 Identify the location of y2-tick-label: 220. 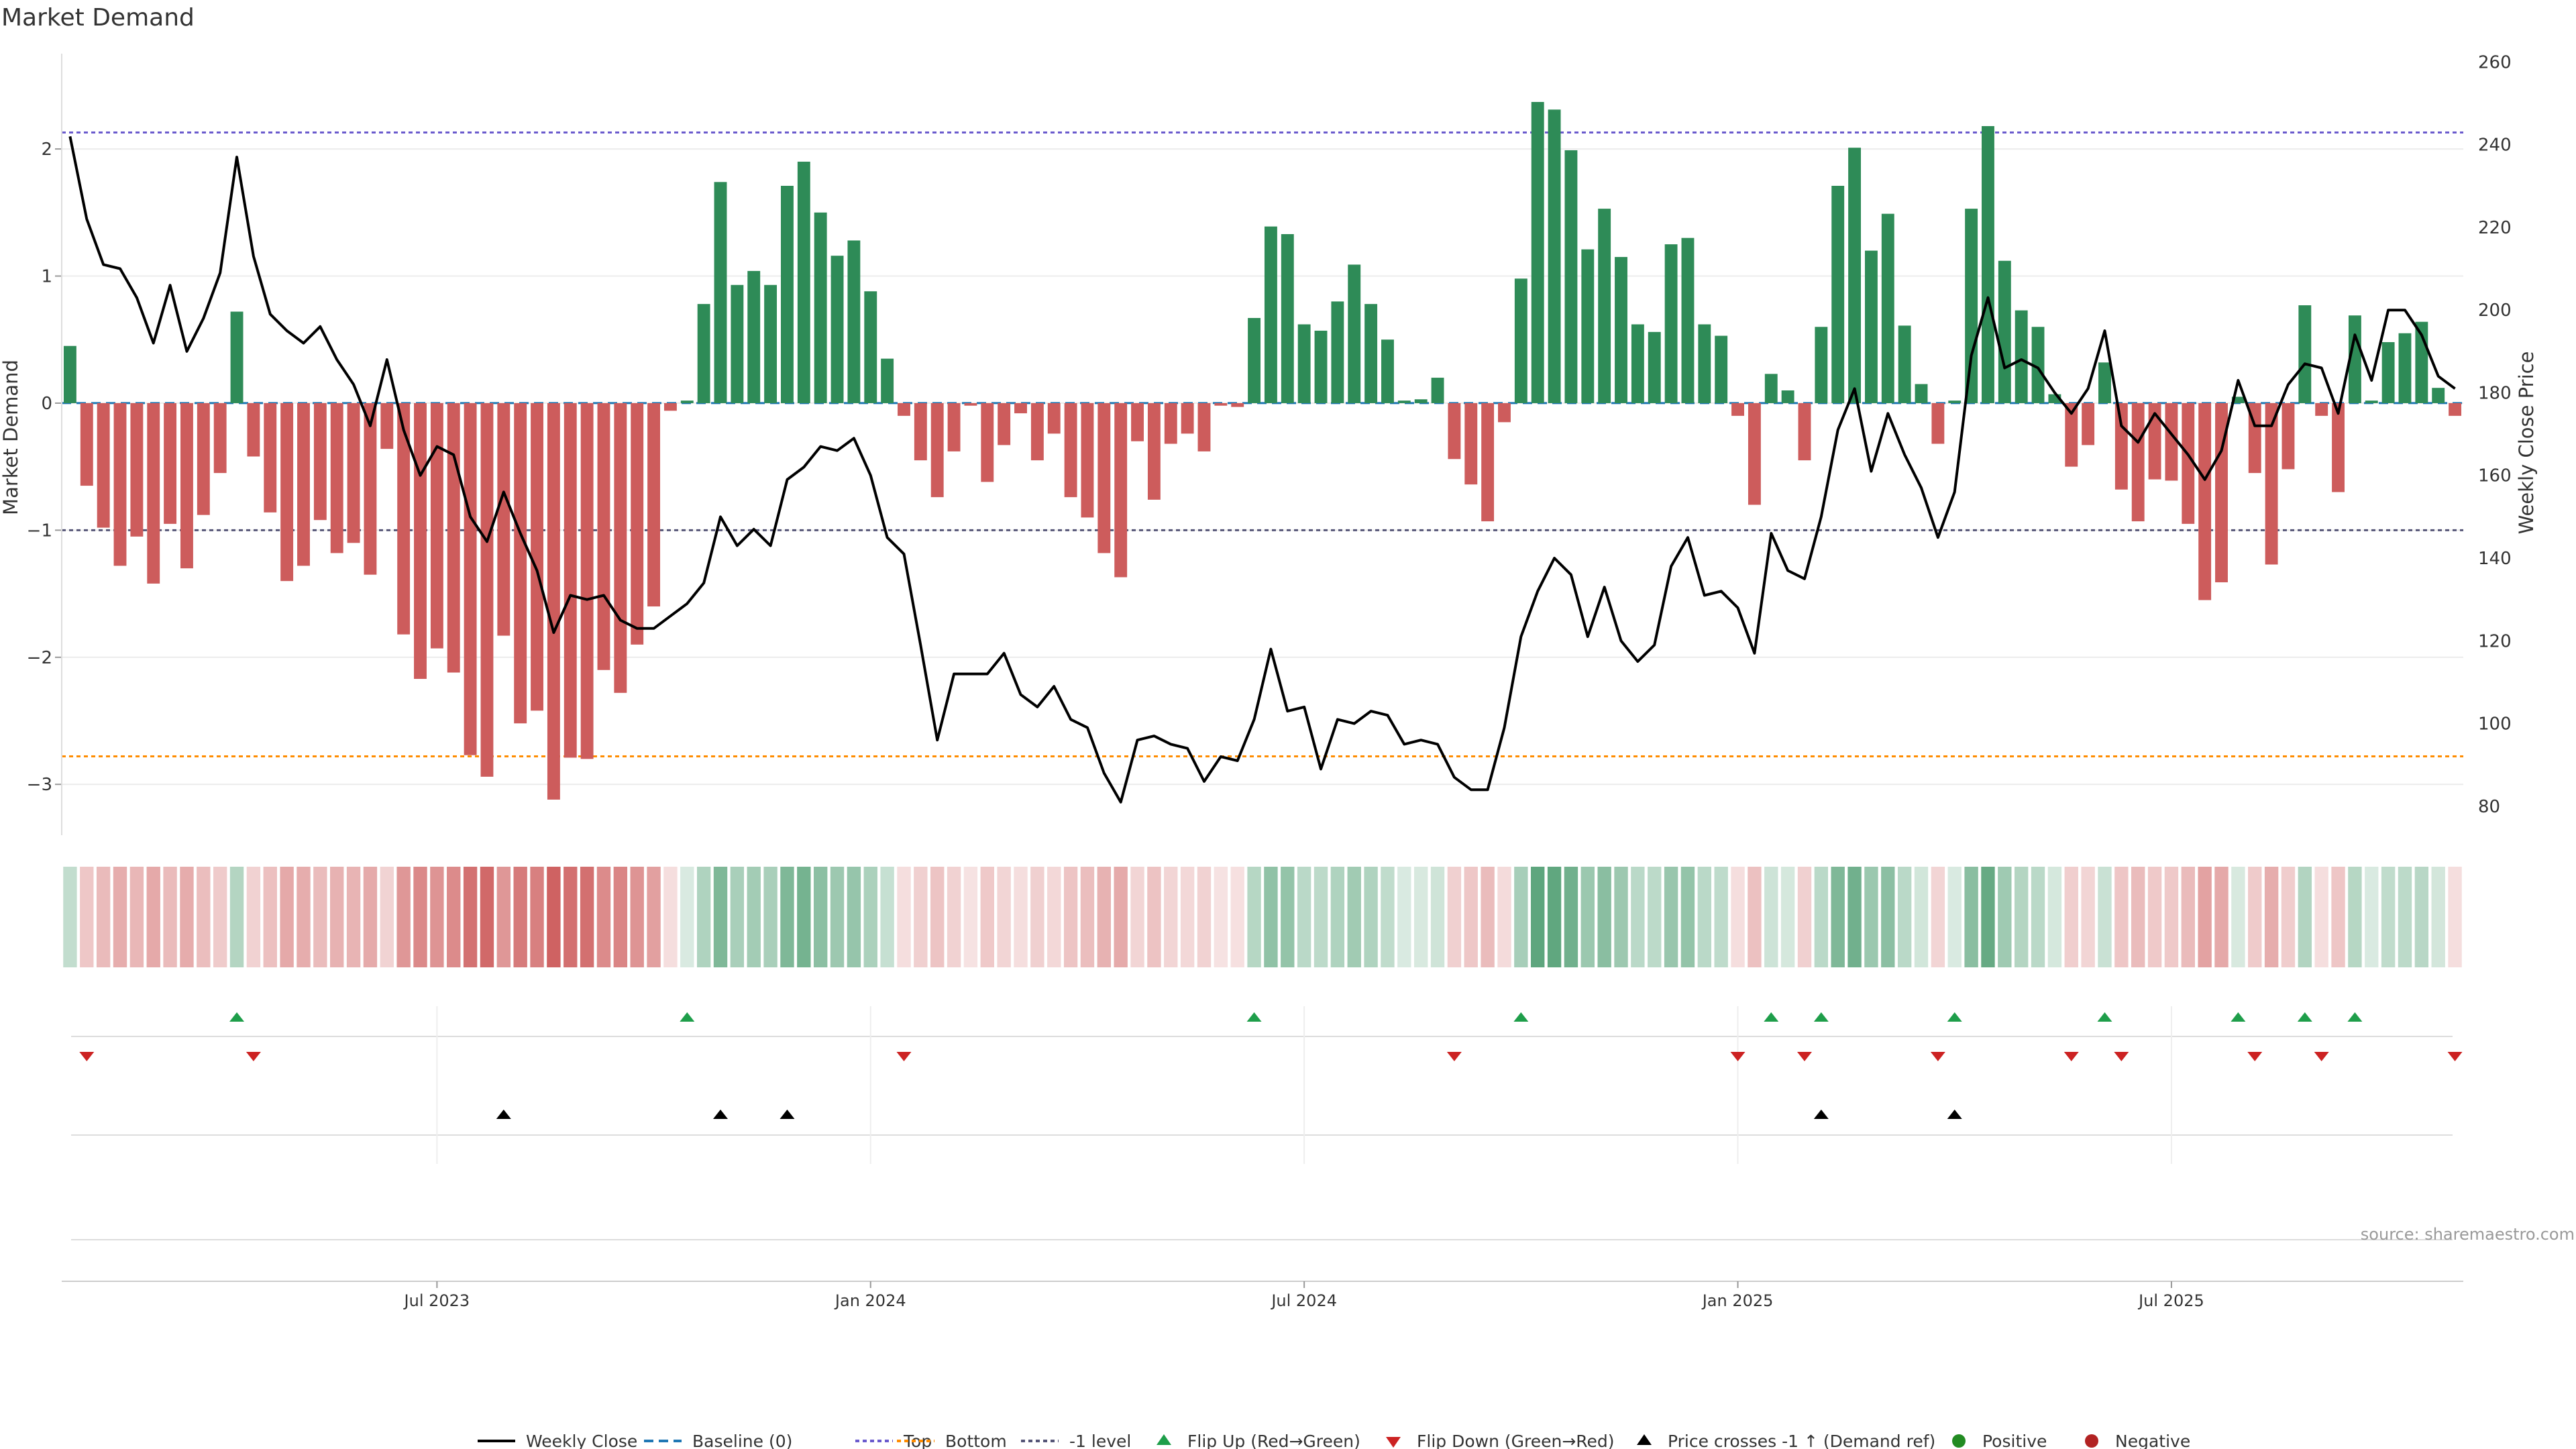
(2495, 228).